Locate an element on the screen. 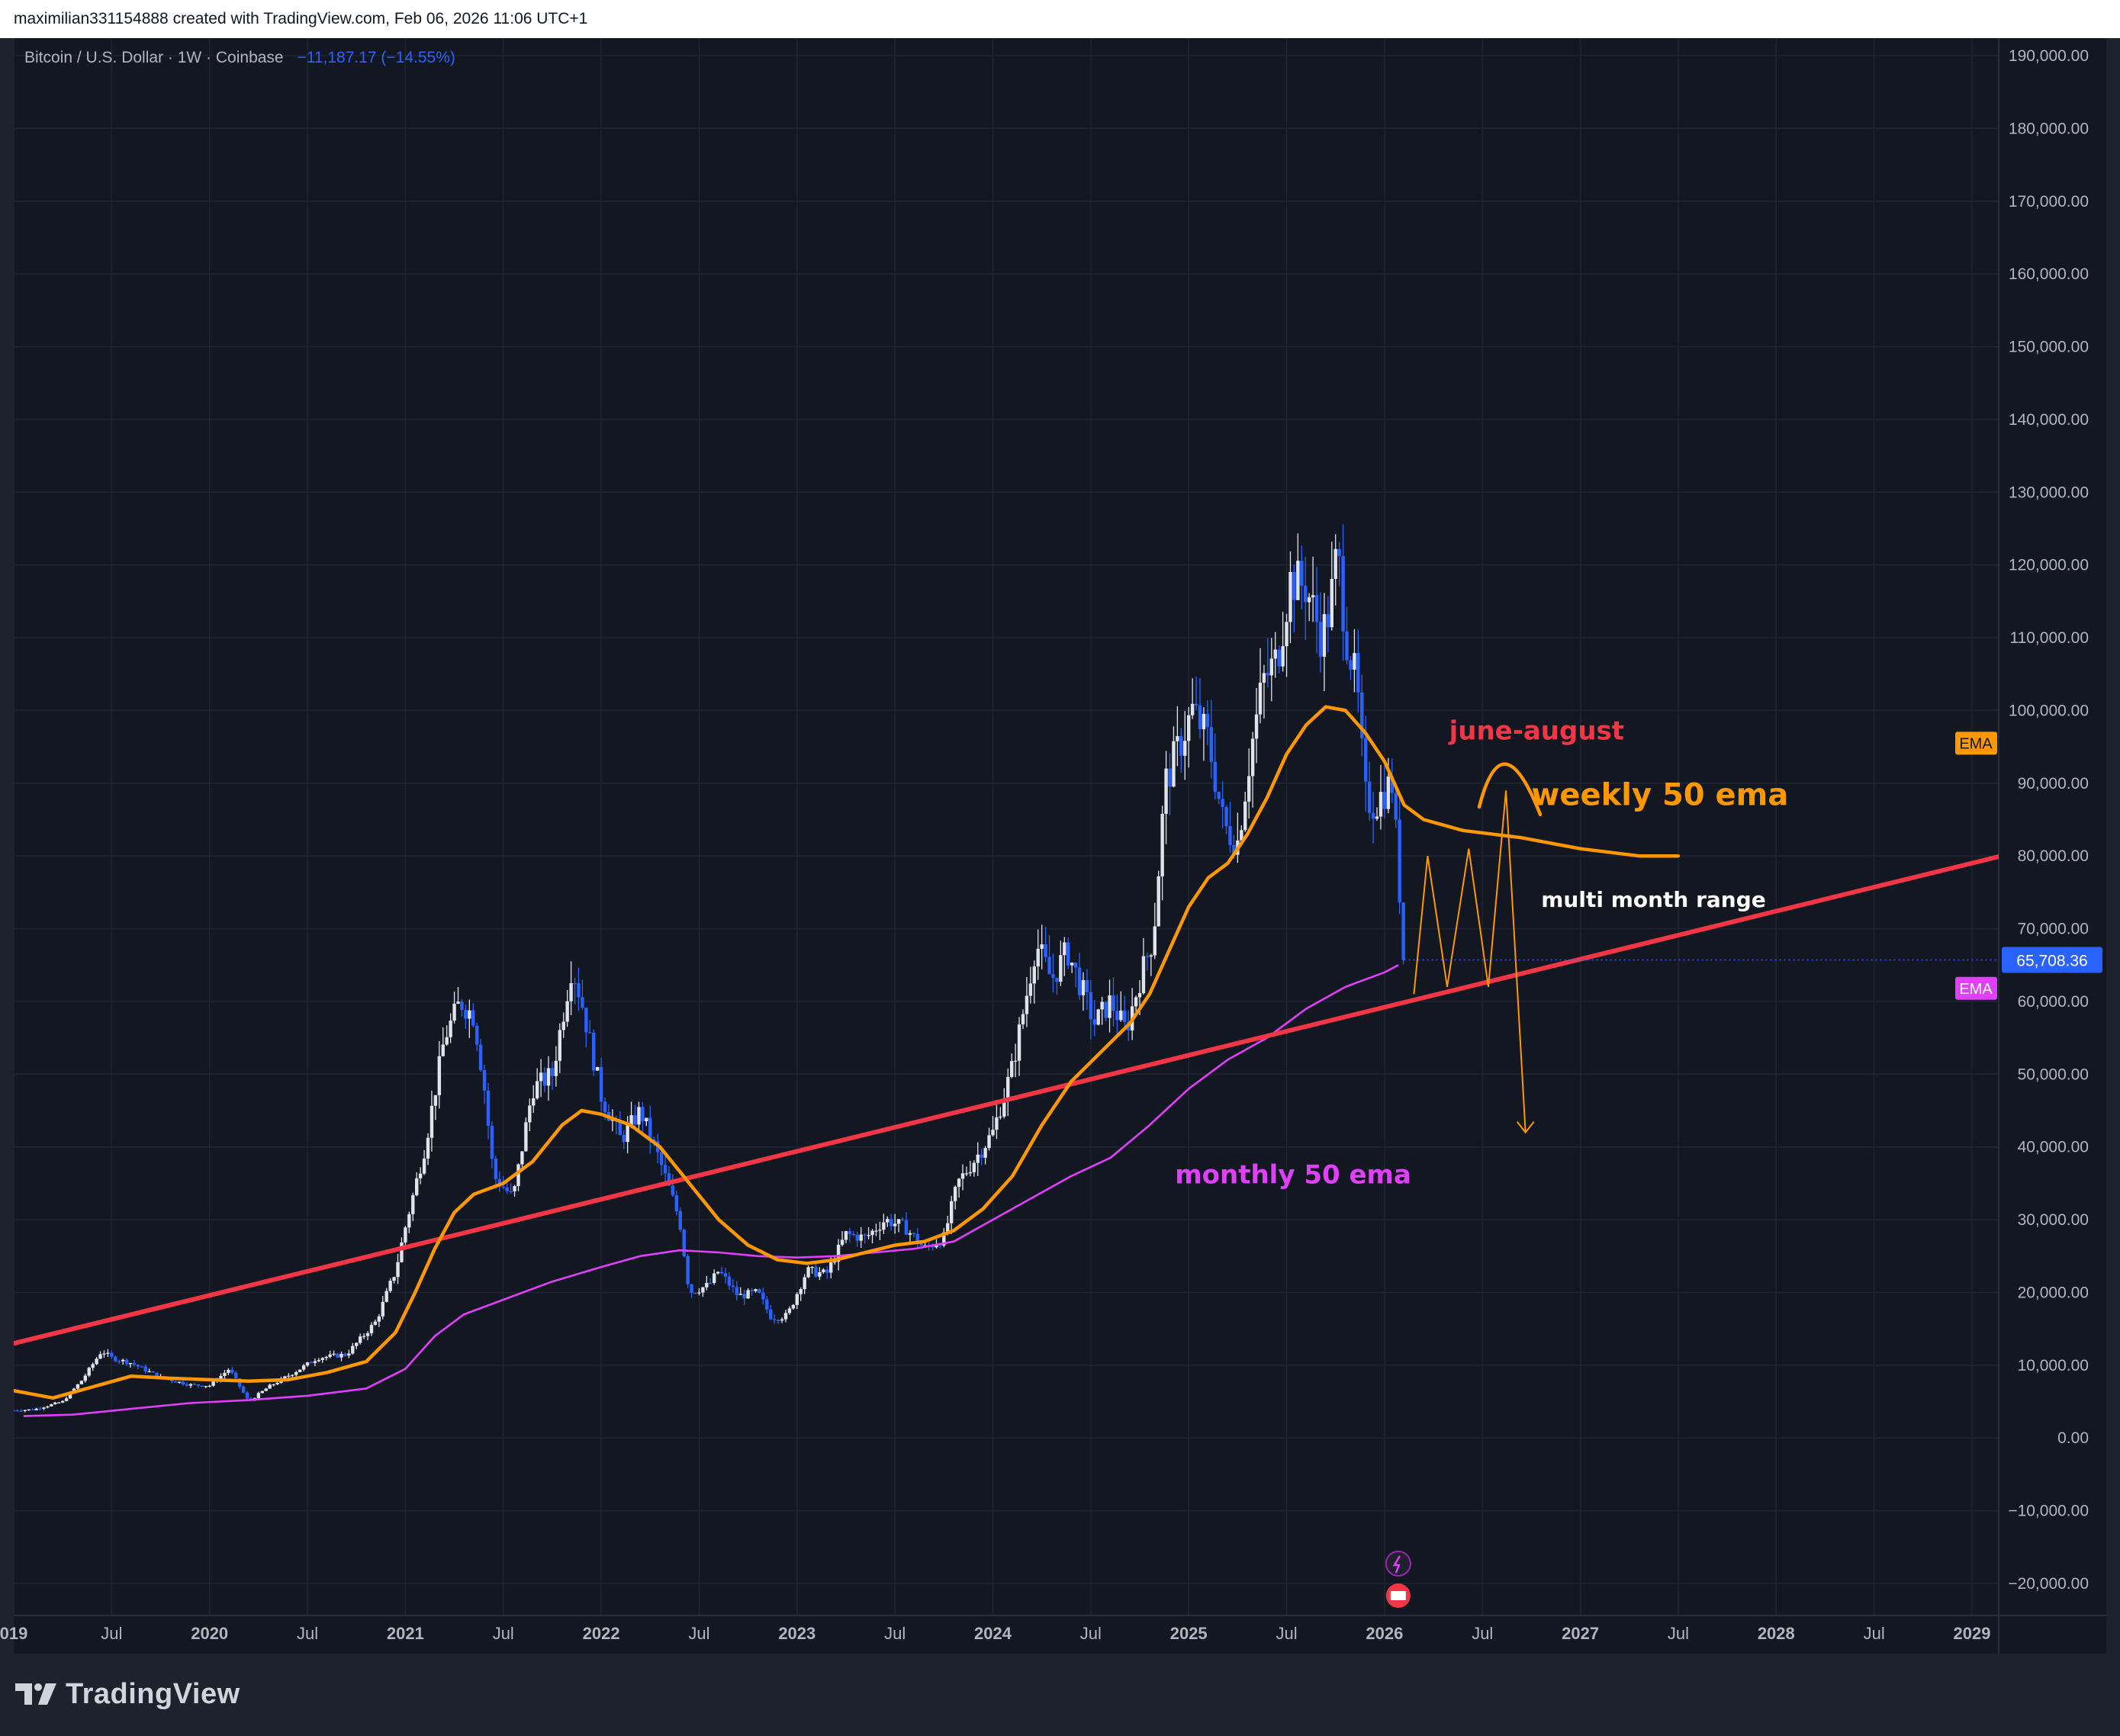  annotation-label: june-august is located at coordinates (1536, 732).